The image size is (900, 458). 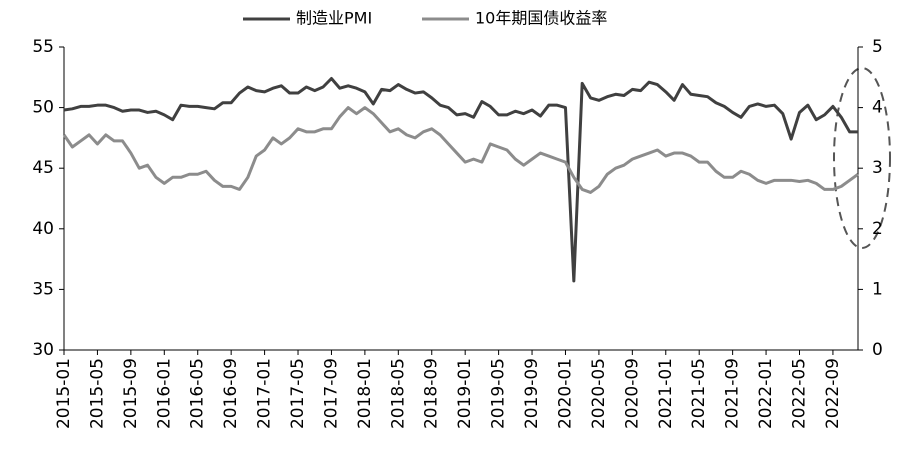 What do you see at coordinates (164, 393) in the screenshot?
I see `x-tick-label: 2016-01` at bounding box center [164, 393].